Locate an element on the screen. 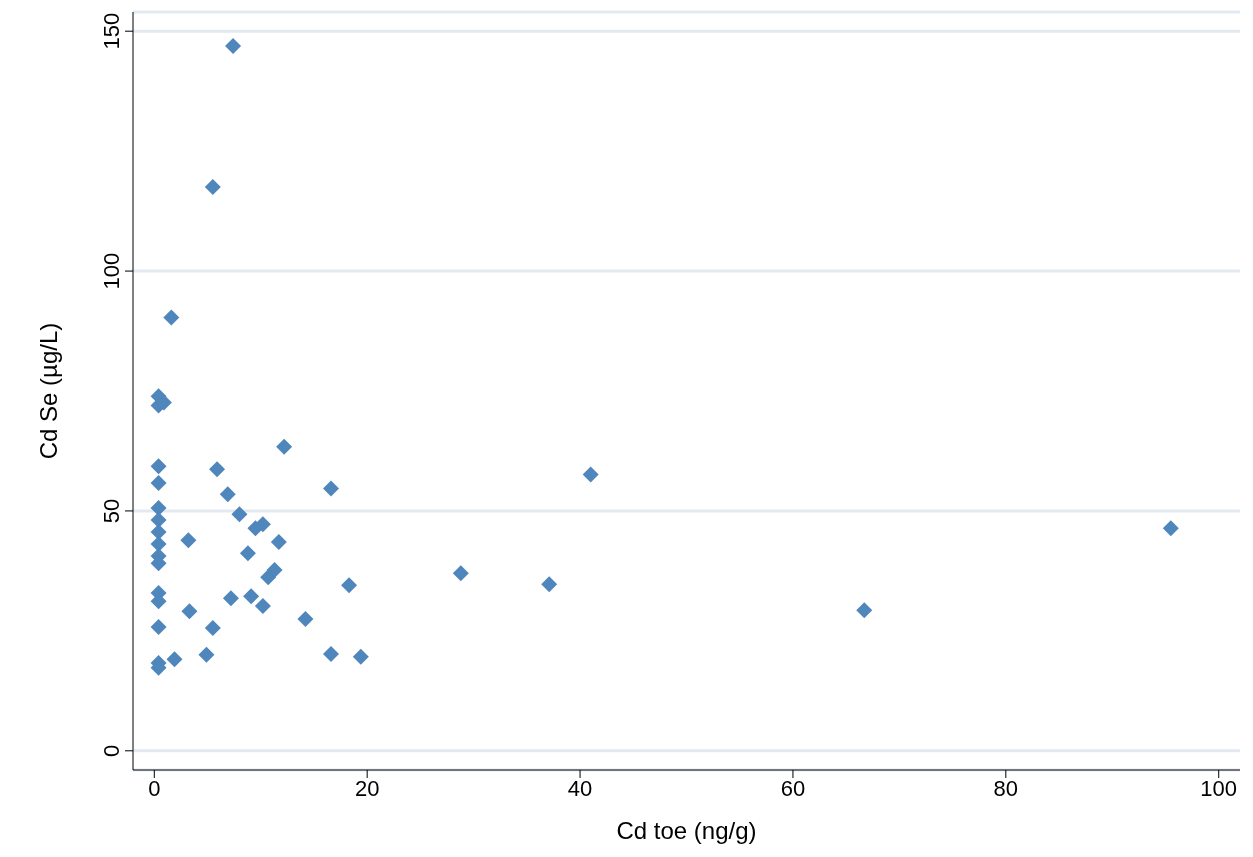 The width and height of the screenshot is (1253, 857). y-tick-label: 50 is located at coordinates (111, 511).